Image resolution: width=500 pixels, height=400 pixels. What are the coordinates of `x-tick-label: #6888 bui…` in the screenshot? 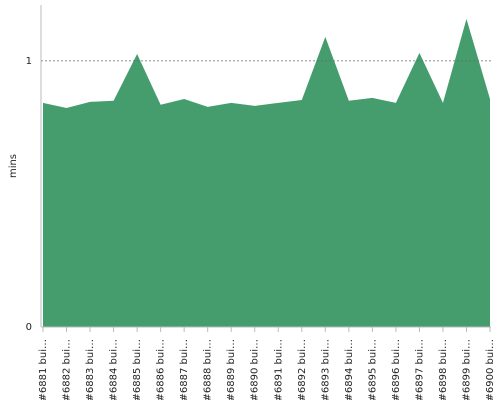 It's located at (208, 369).